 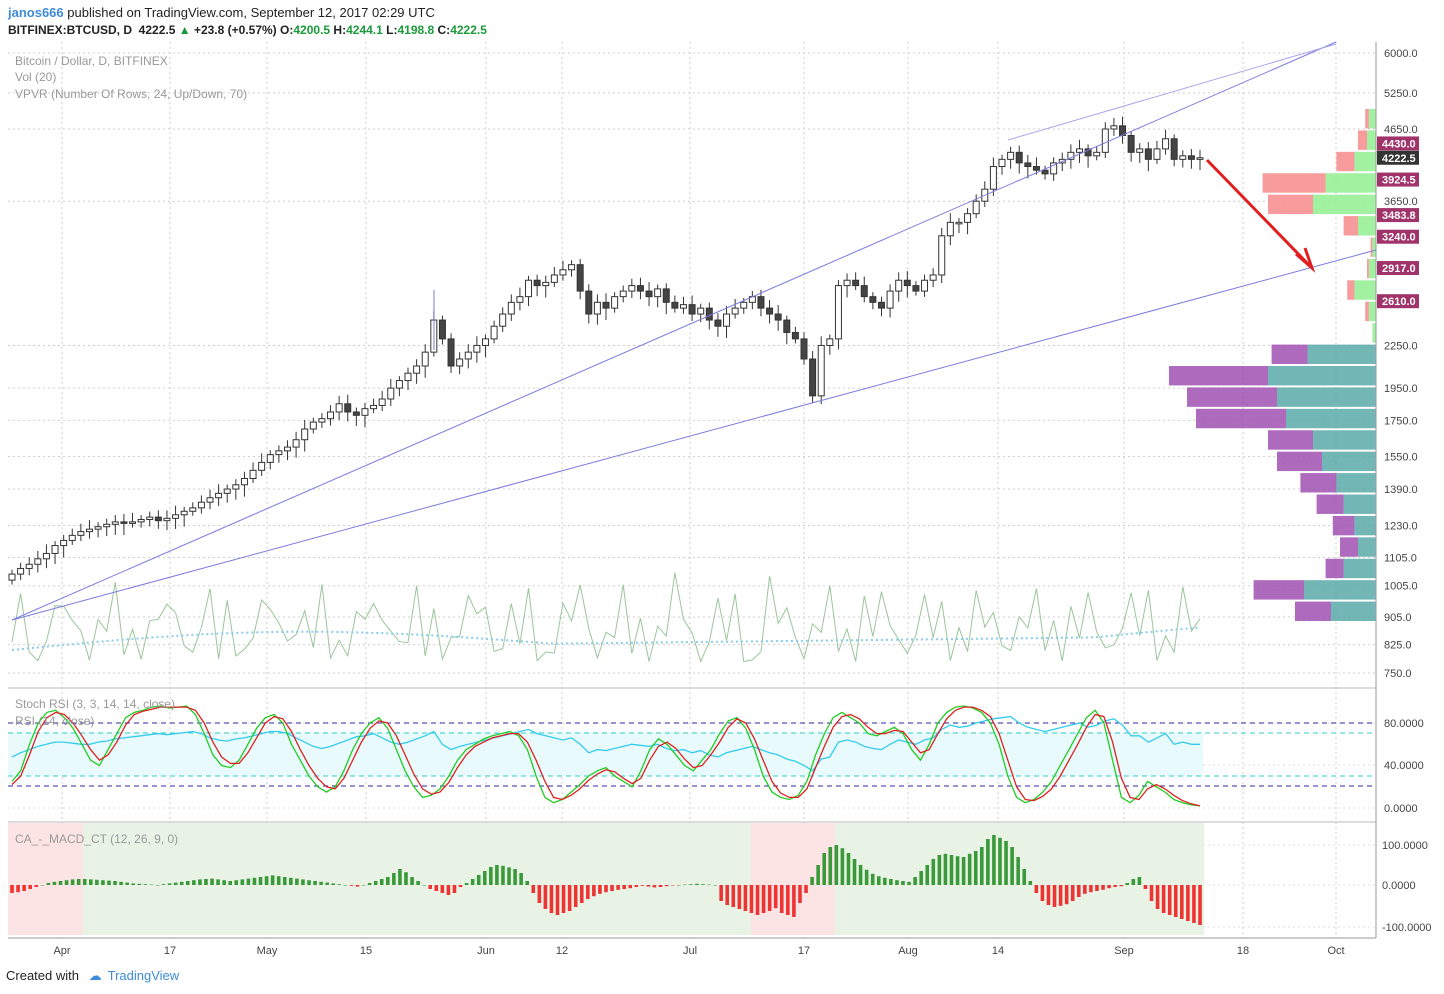 I want to click on last-price: 4222.5, so click(x=157, y=30).